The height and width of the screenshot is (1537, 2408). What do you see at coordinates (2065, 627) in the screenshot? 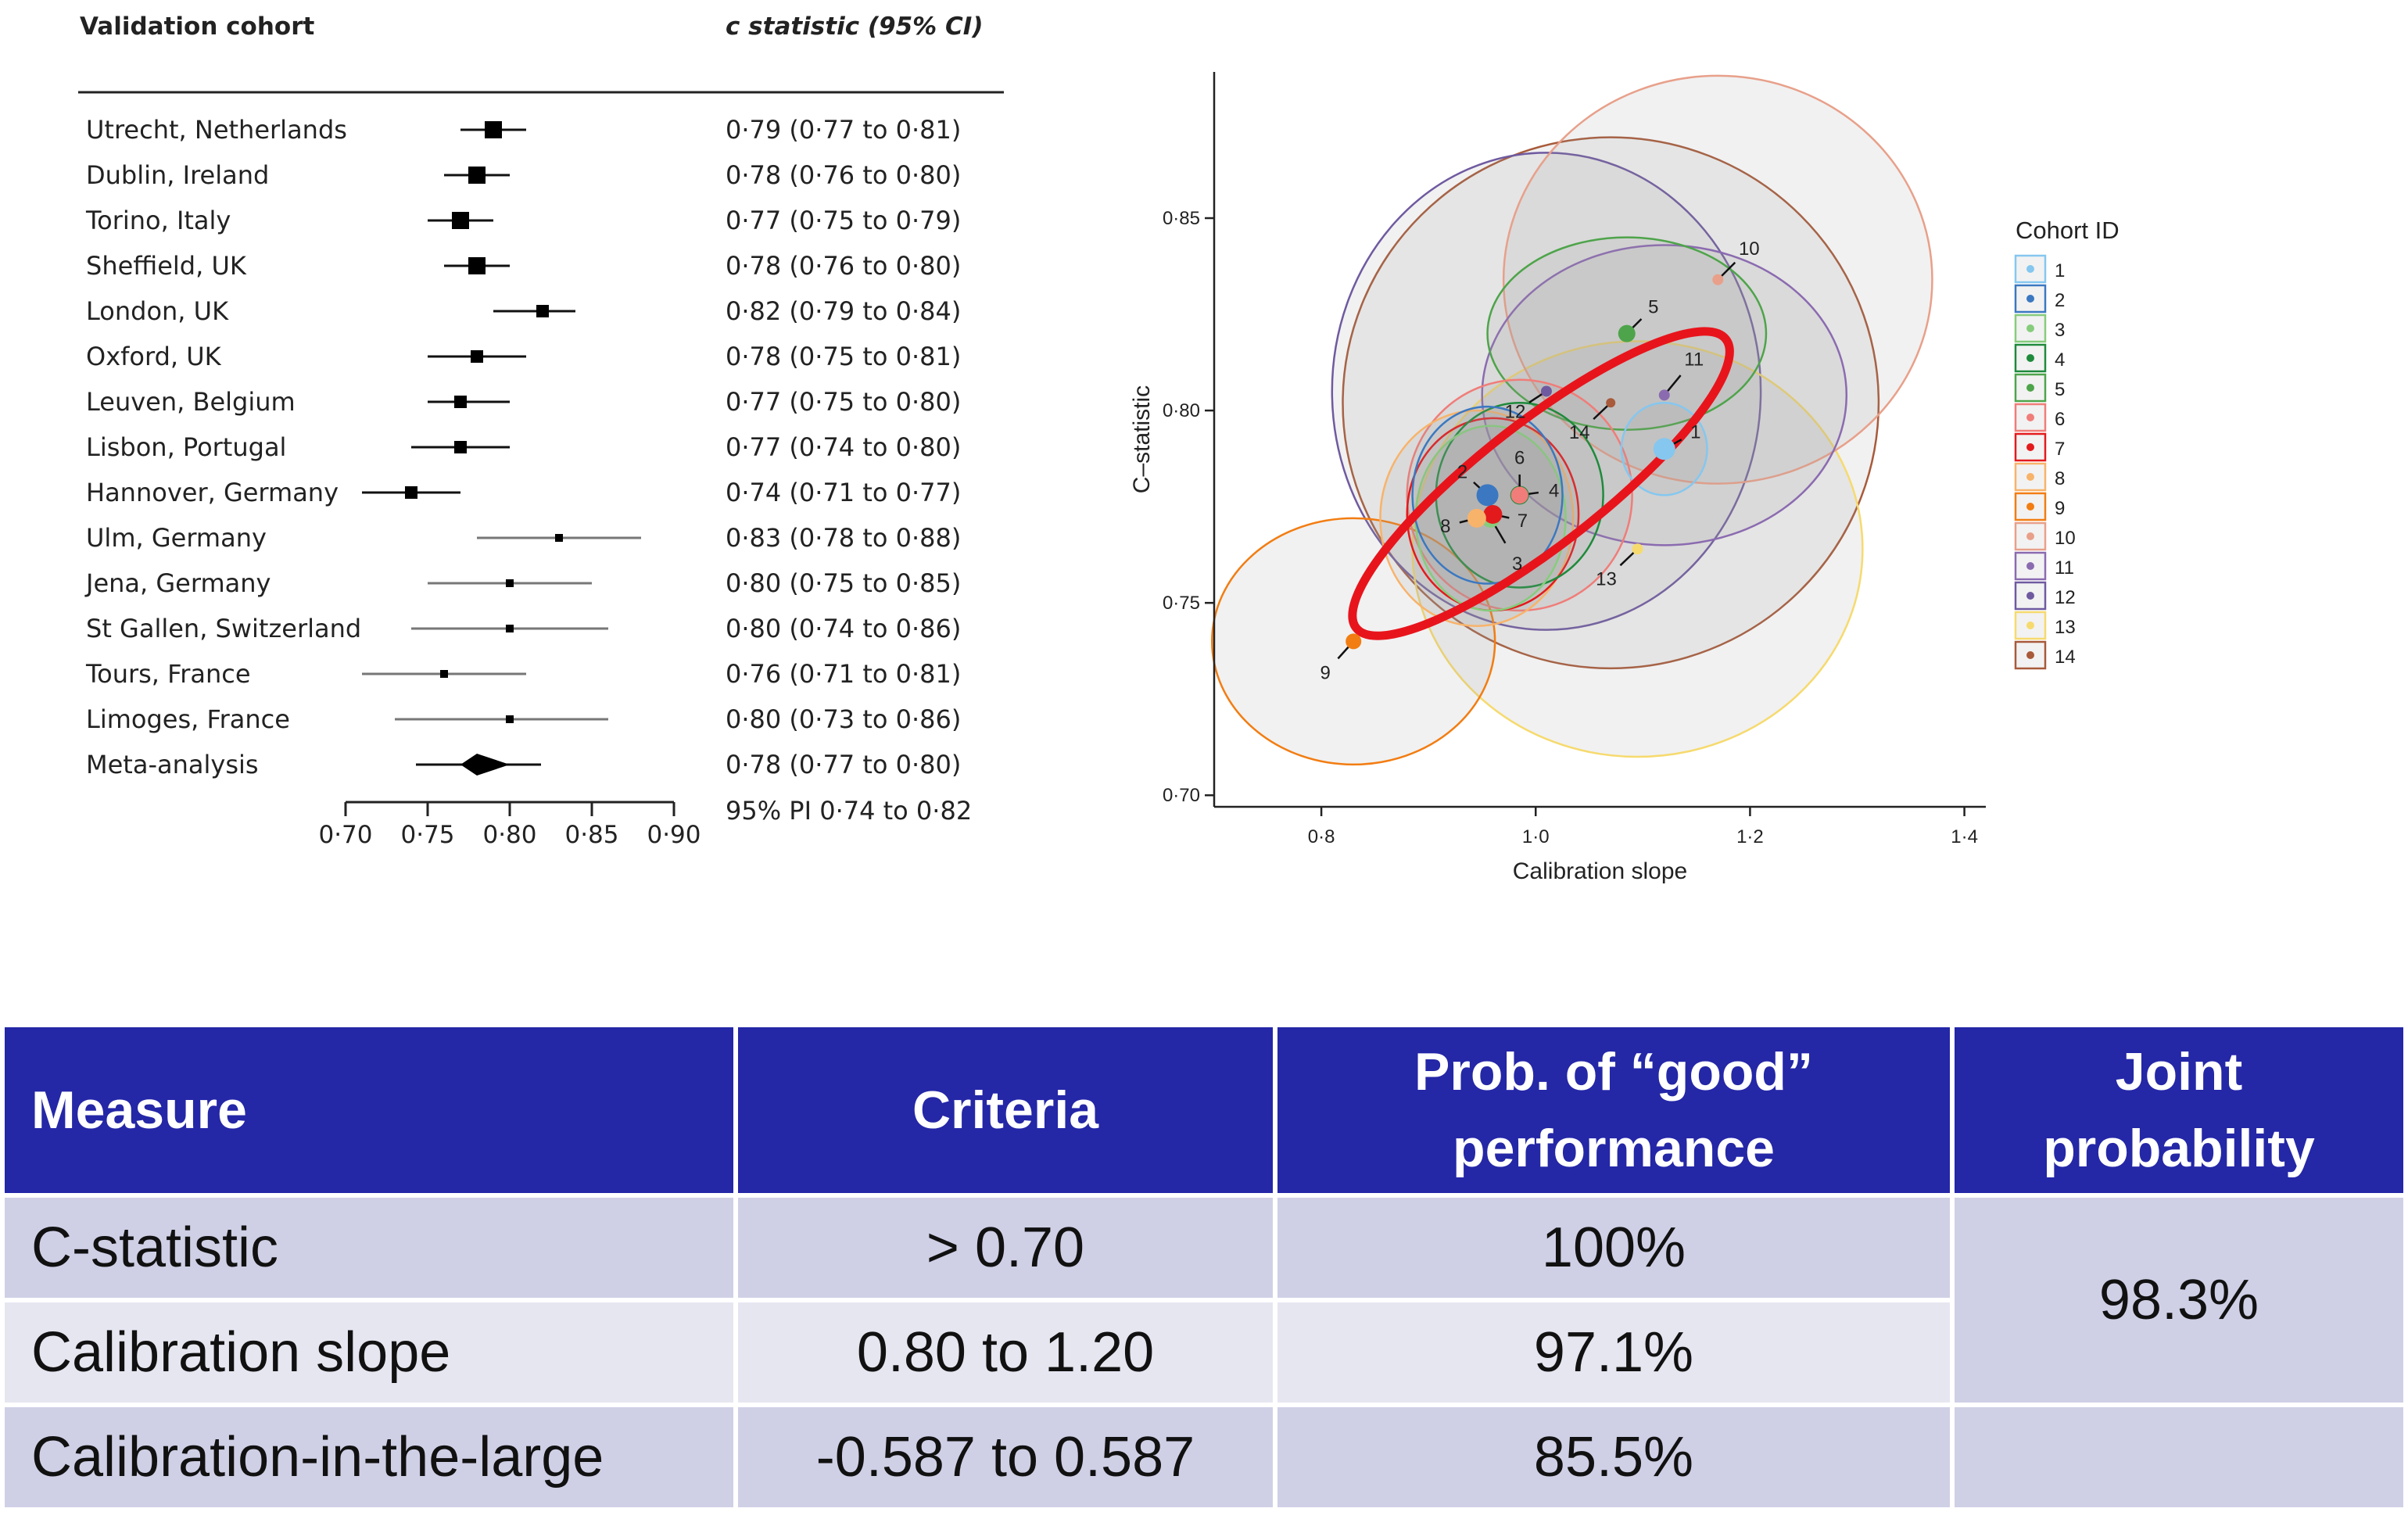
I see `legend-label: 13` at bounding box center [2065, 627].